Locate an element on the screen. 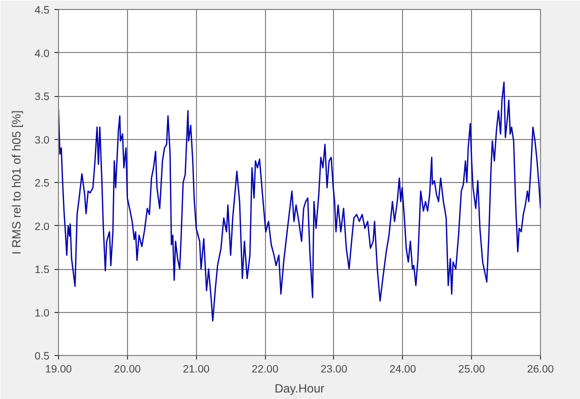  y-tick-label: 1.5 is located at coordinates (42, 270).